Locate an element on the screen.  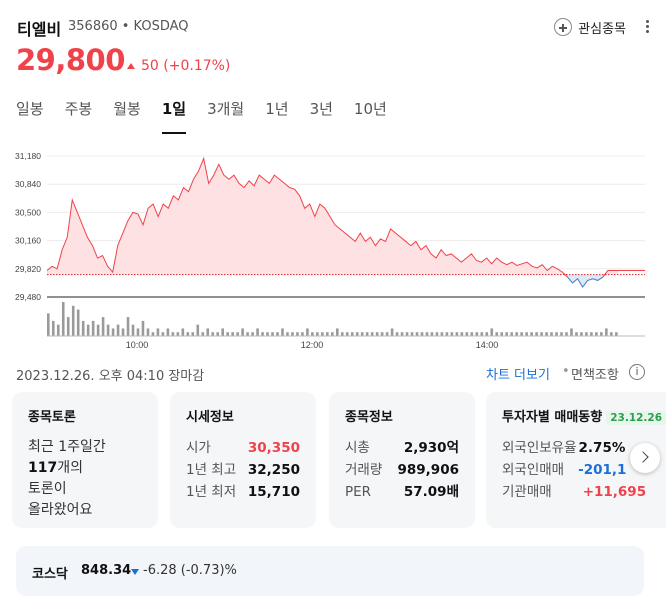
current-price: 29,800 is located at coordinates (70, 60).